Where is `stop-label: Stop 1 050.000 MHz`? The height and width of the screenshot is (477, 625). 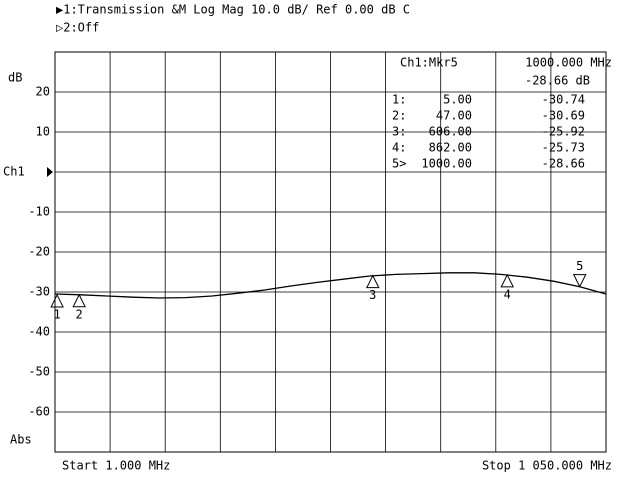 stop-label: Stop 1 050.000 MHz is located at coordinates (547, 466).